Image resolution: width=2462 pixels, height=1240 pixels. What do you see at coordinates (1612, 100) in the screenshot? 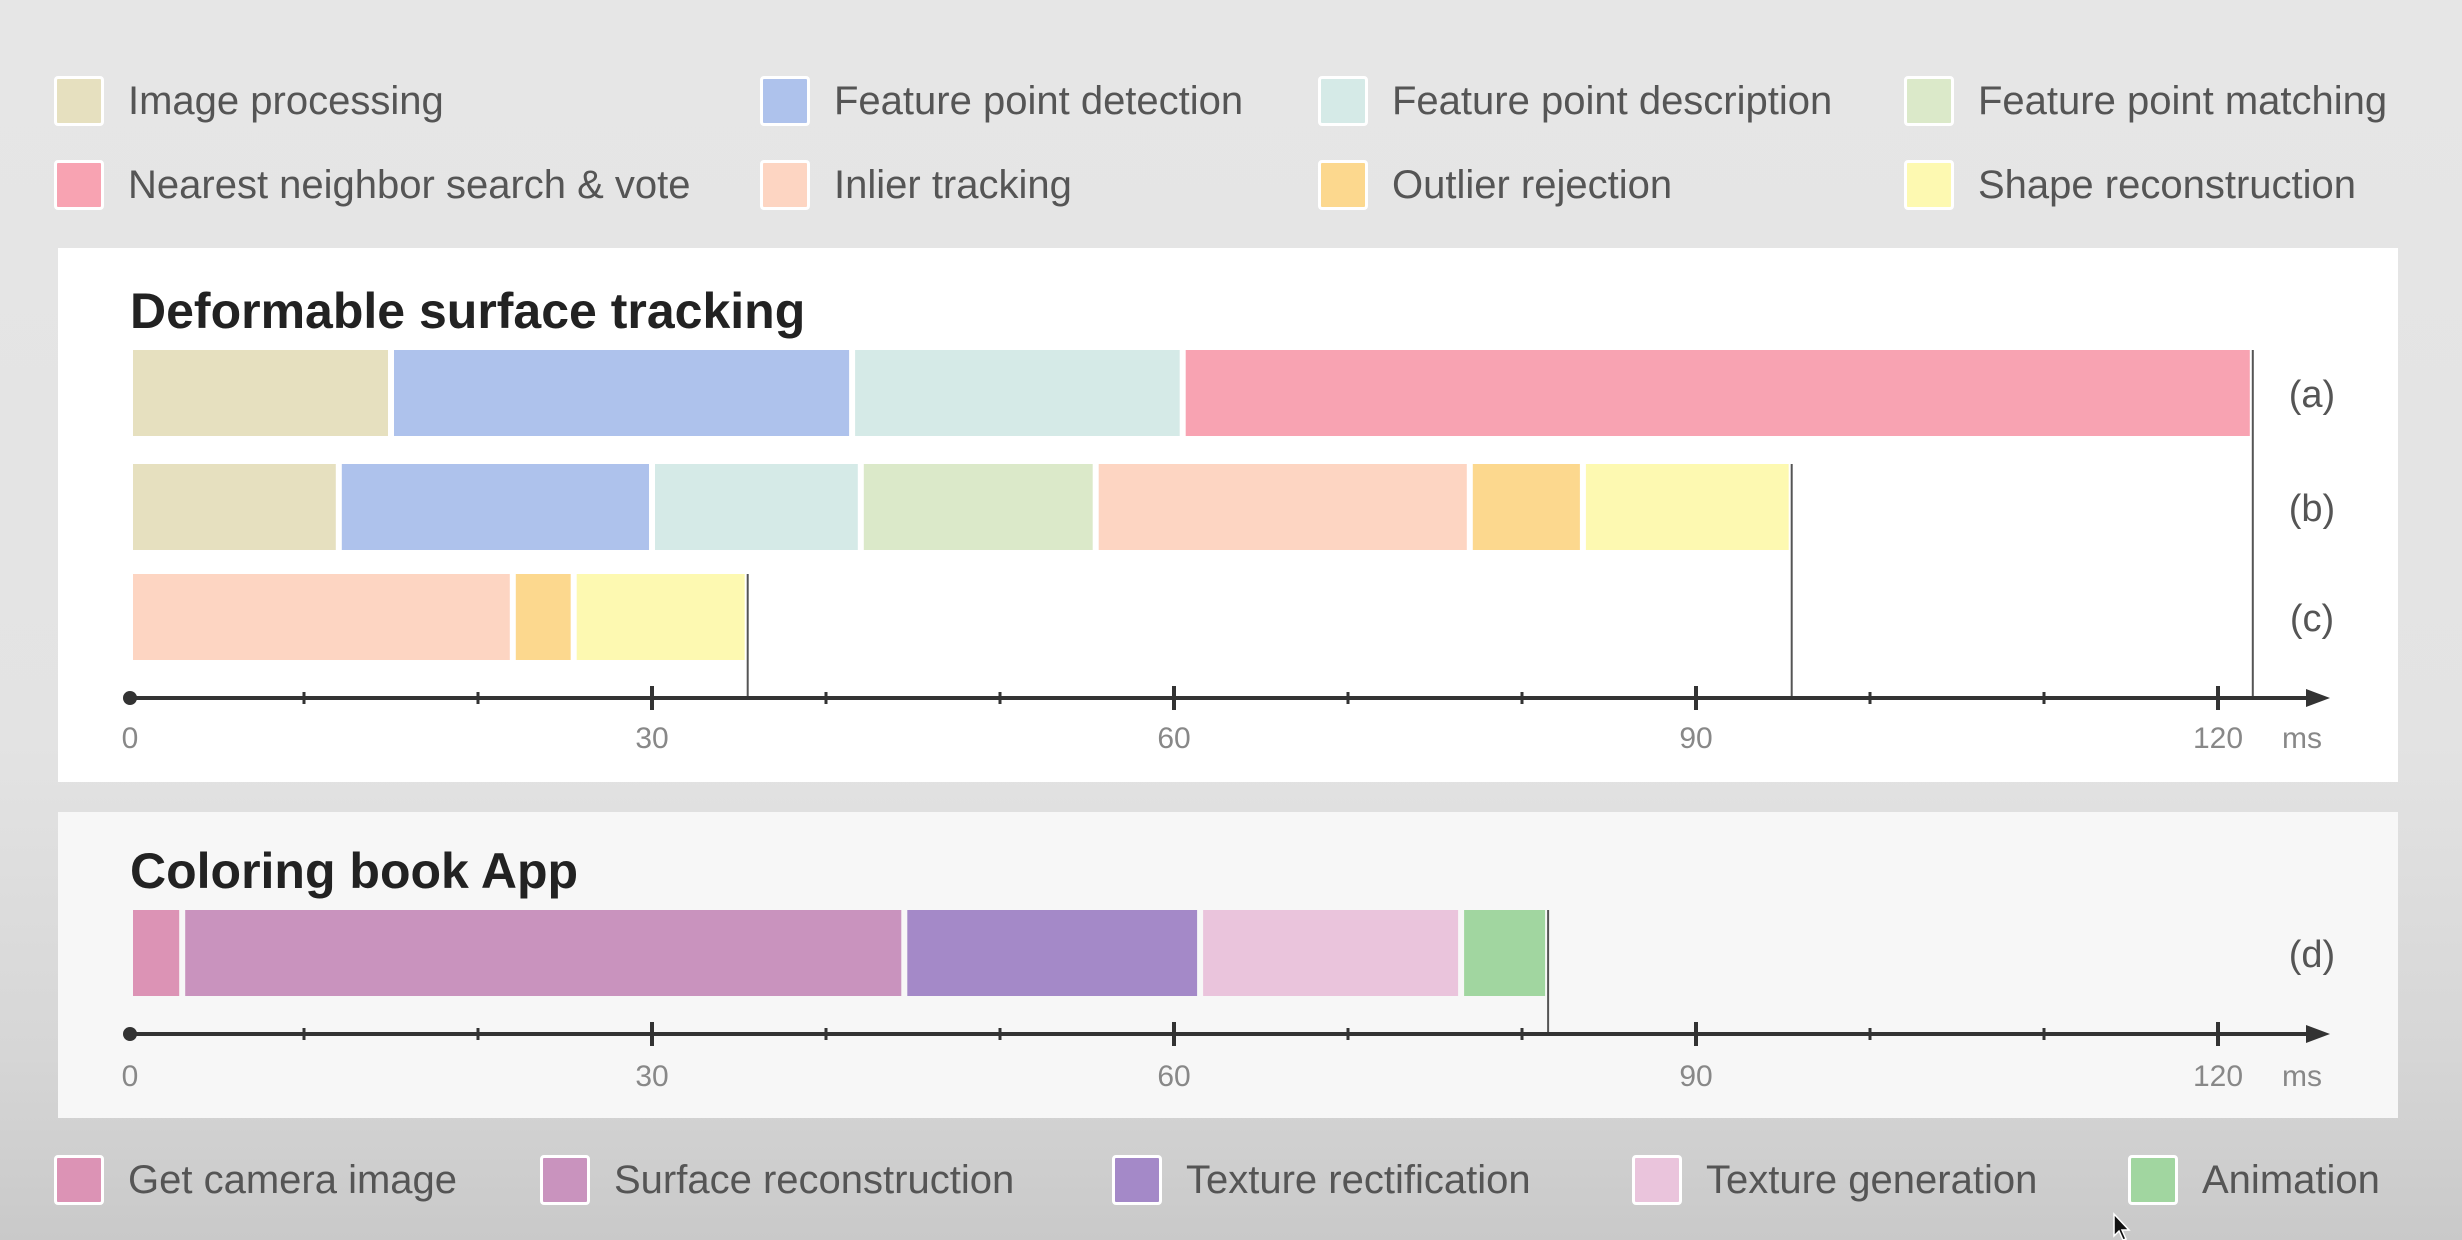
I see `legend-label: Feature point description` at bounding box center [1612, 100].